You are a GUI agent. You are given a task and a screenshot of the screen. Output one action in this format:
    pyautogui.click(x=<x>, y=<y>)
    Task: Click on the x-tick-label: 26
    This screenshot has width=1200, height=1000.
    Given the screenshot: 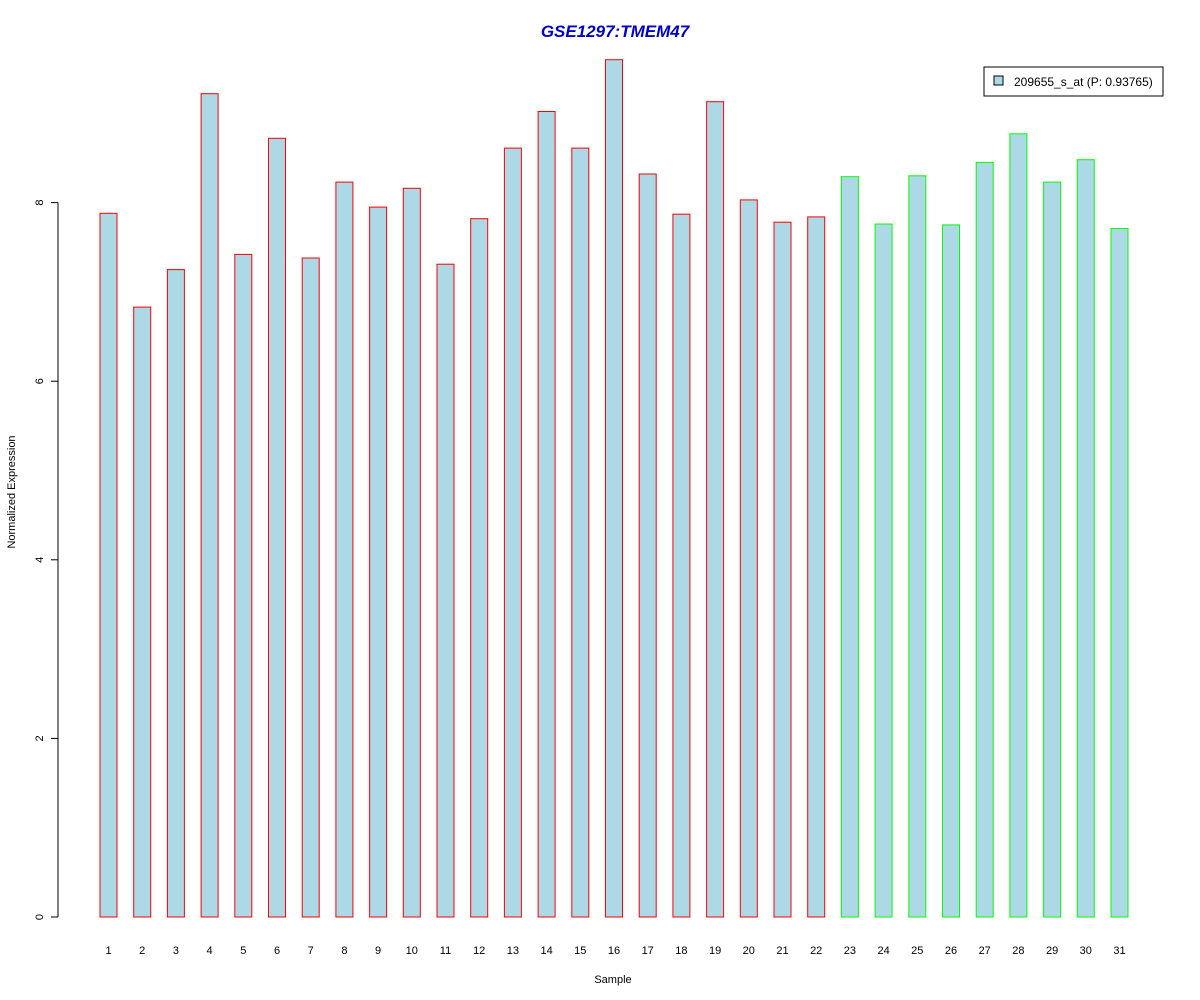 What is the action you would take?
    pyautogui.click(x=951, y=951)
    